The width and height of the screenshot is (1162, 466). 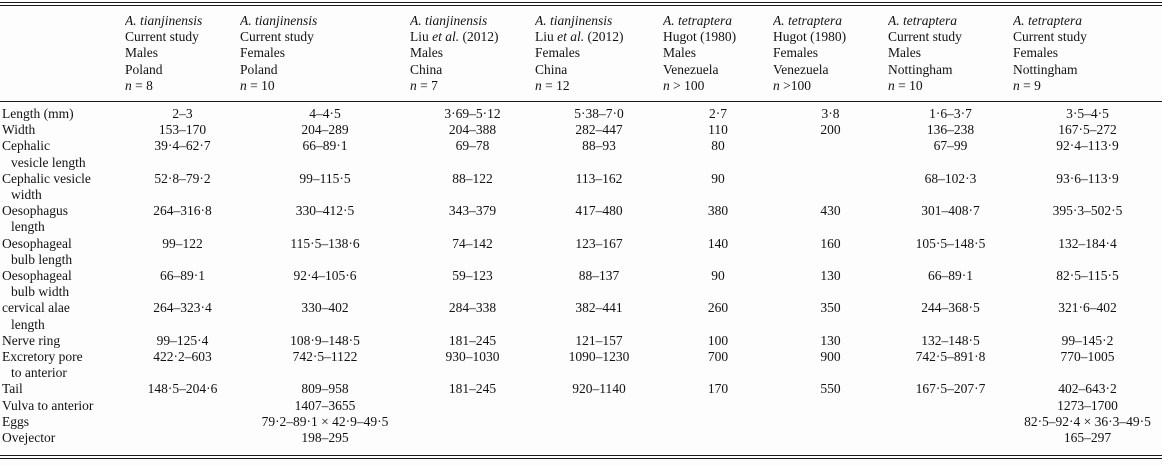 I want to click on cell-value: 167·5–207·7, so click(x=950, y=389).